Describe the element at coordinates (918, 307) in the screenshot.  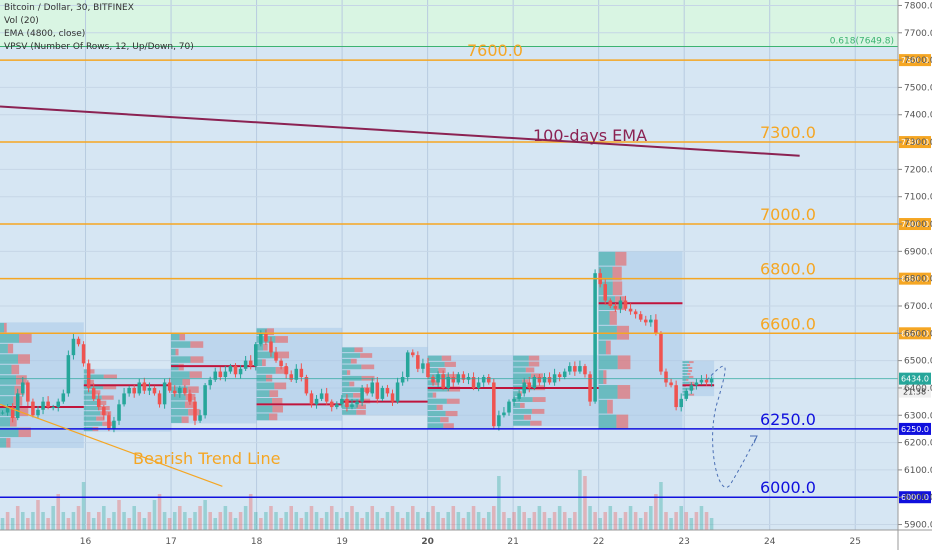
I see `price-tick-label: 6700.0` at that location.